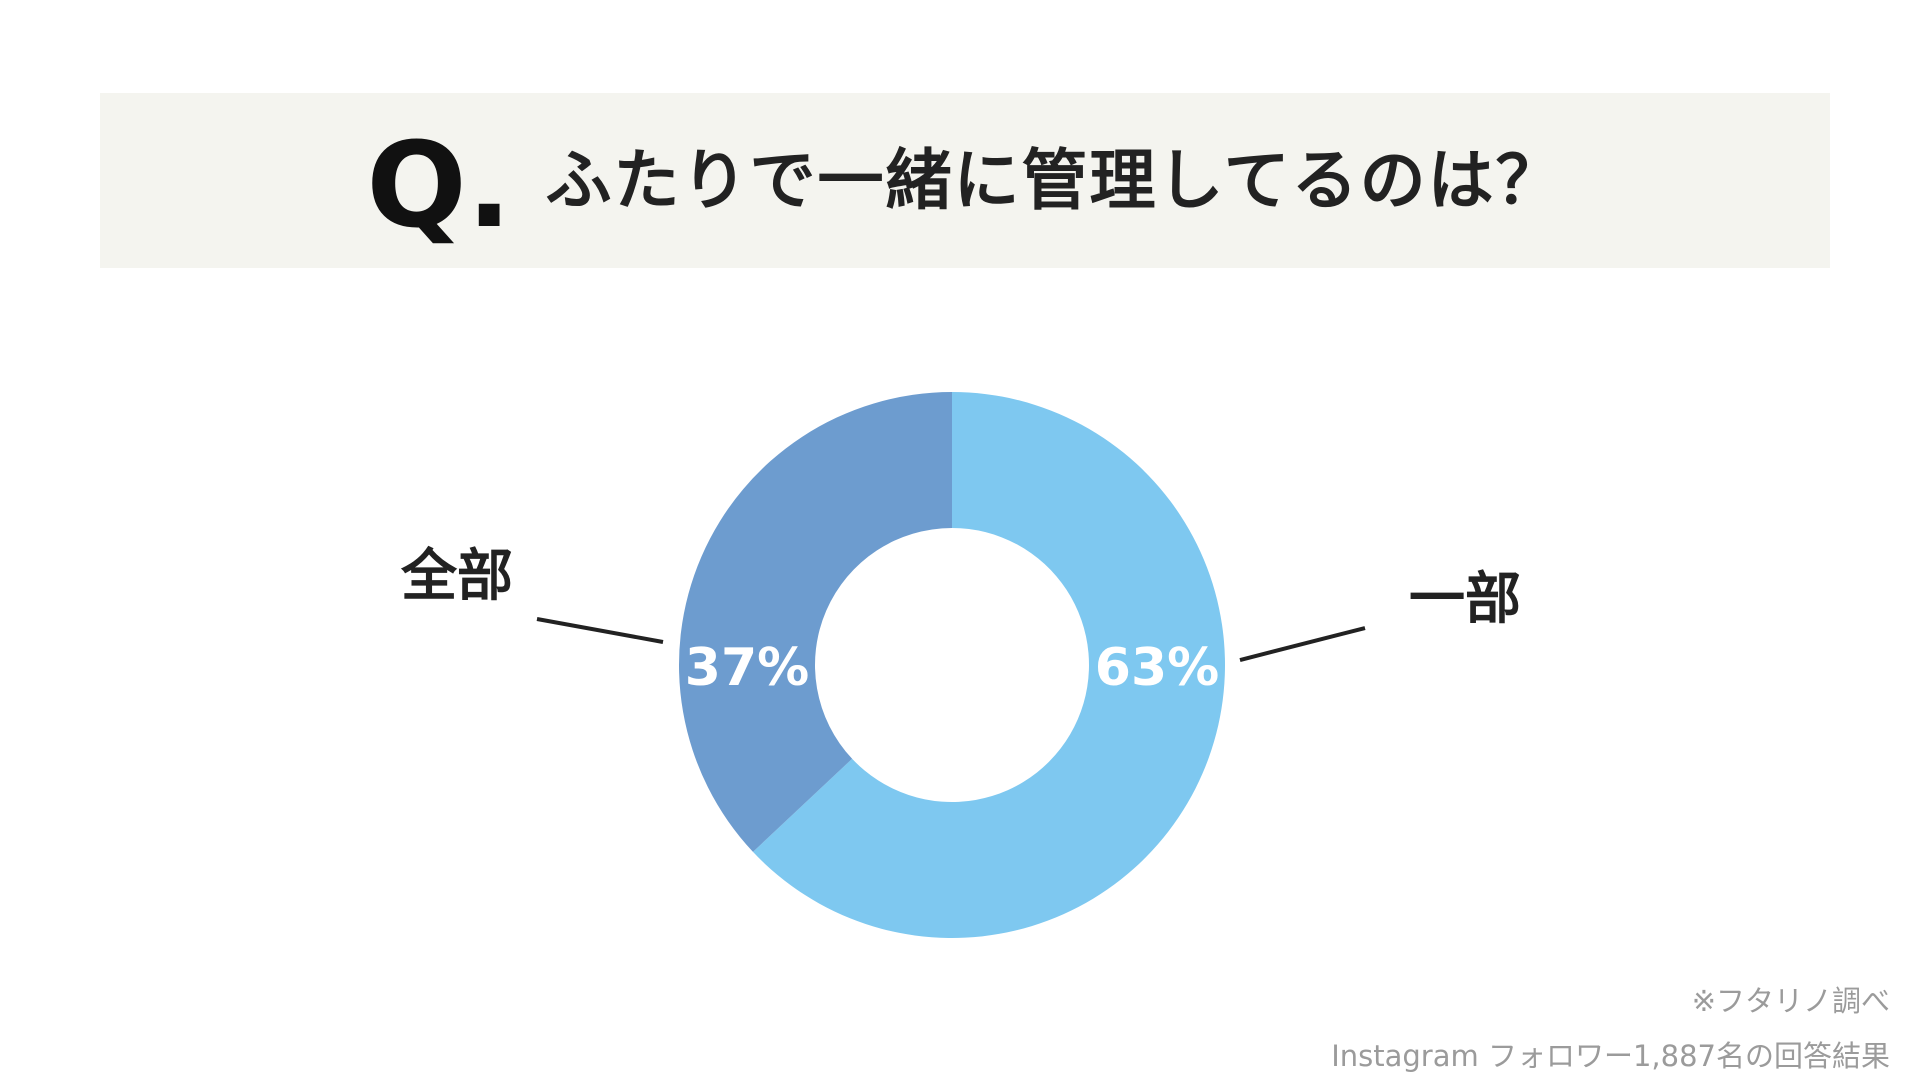 The image size is (1920, 1080). What do you see at coordinates (439, 184) in the screenshot?
I see `question-mark-label: Q.` at bounding box center [439, 184].